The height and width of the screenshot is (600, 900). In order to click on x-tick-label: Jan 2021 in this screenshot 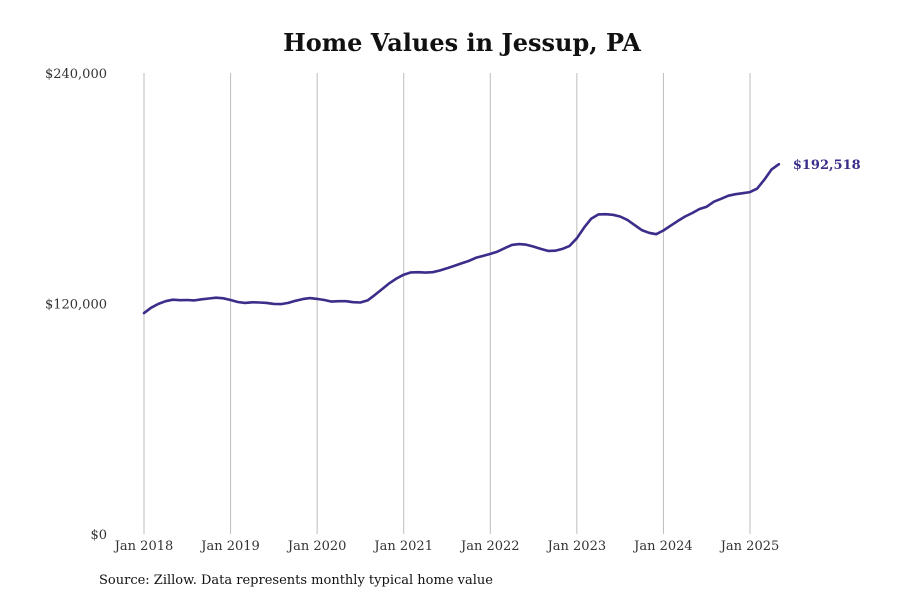, I will do `click(402, 546)`.